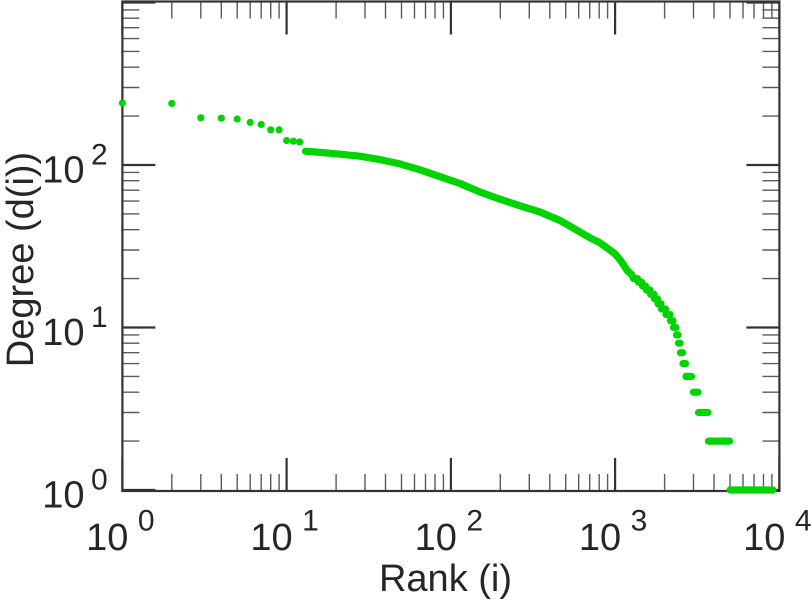 This screenshot has width=812, height=600. What do you see at coordinates (21, 259) in the screenshot?
I see `svg-text: Degree (d(i))` at bounding box center [21, 259].